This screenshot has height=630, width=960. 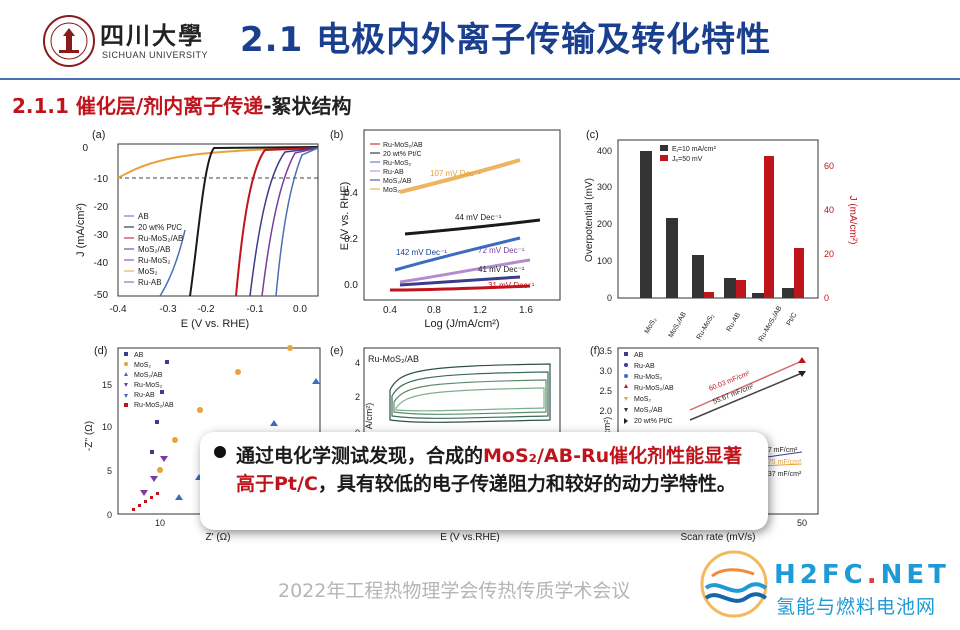 I want to click on b-annot-0: 107 mV Dec⁻¹, so click(x=455, y=173).